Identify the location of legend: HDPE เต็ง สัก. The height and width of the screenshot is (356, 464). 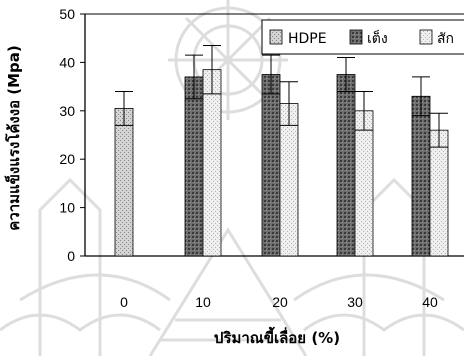
(362, 37).